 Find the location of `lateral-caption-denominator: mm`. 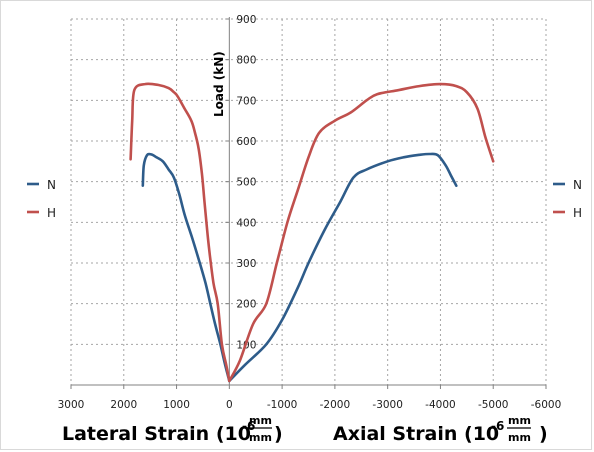

lateral-caption-denominator: mm is located at coordinates (260, 437).